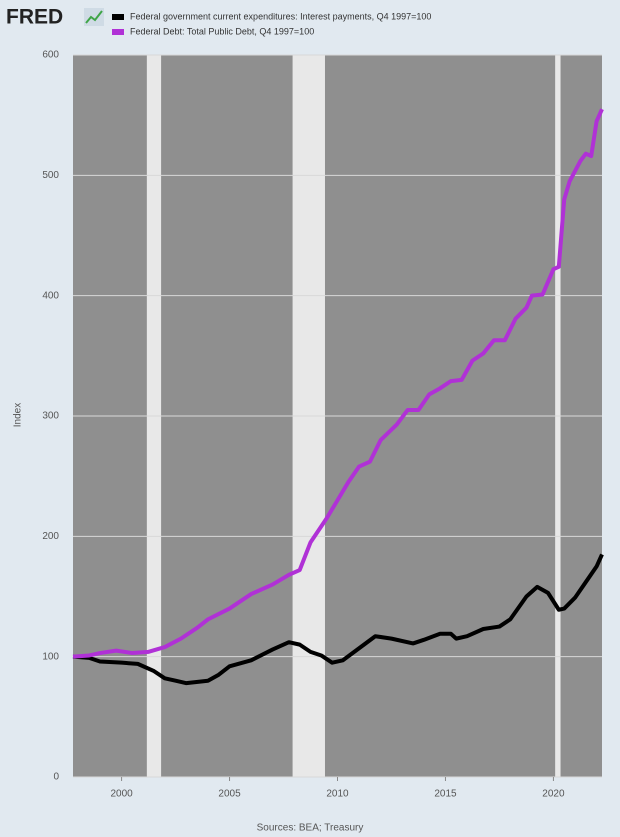 This screenshot has width=620, height=837. Describe the element at coordinates (121, 794) in the screenshot. I see `x-tick-label: 2000` at that location.